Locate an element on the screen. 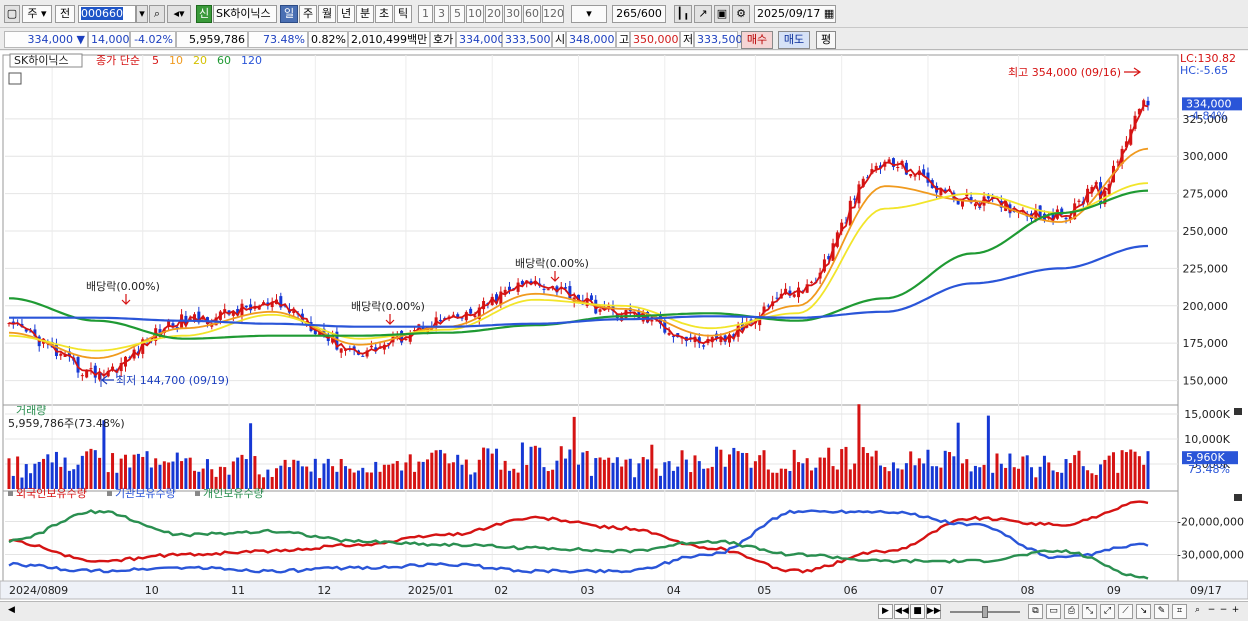  diagonal-tool-icon: ⤡ is located at coordinates (1089, 611).